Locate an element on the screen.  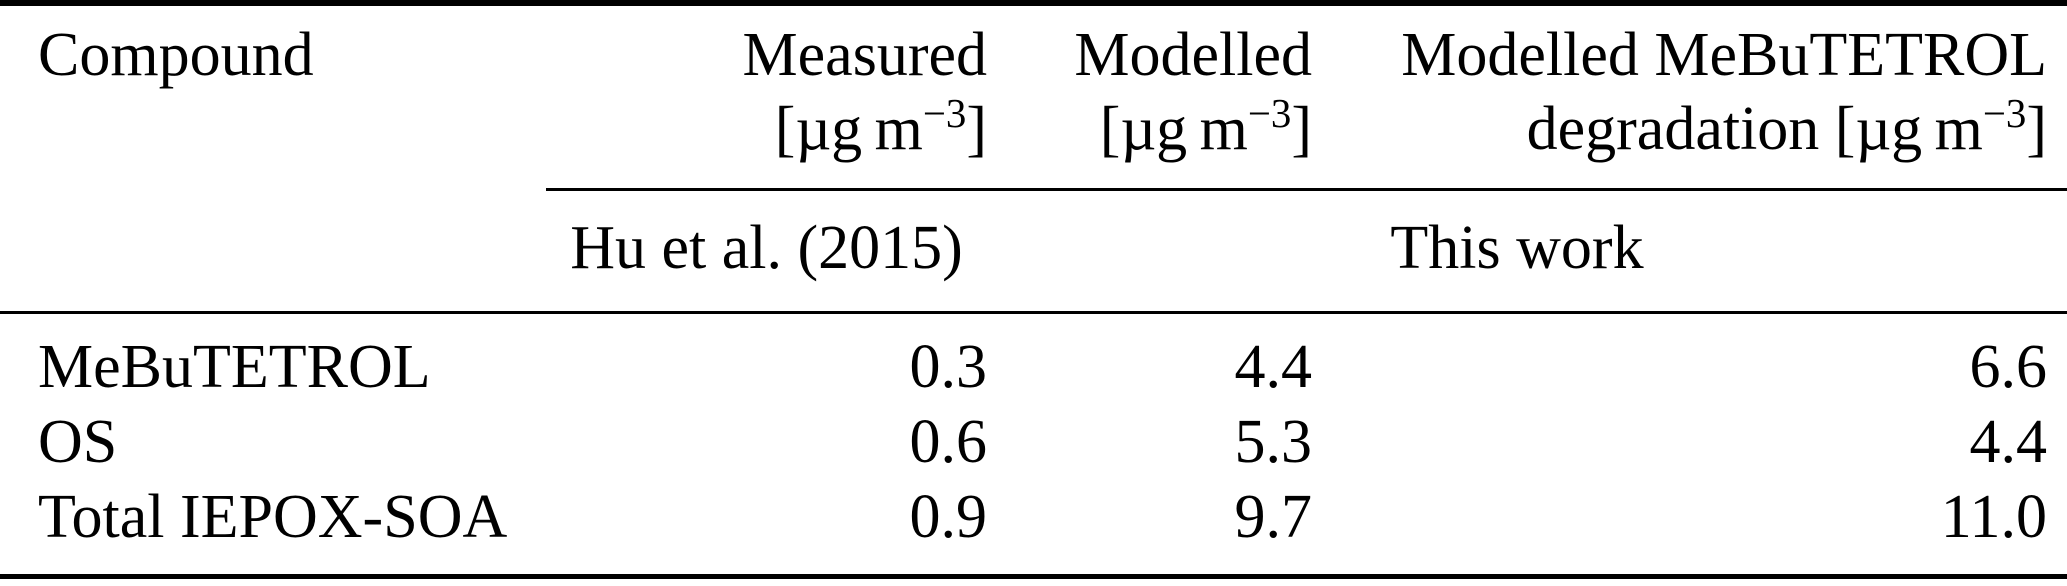
col-header-modelled: Modelled [µg m−3] is located at coordinates (1149, 97).